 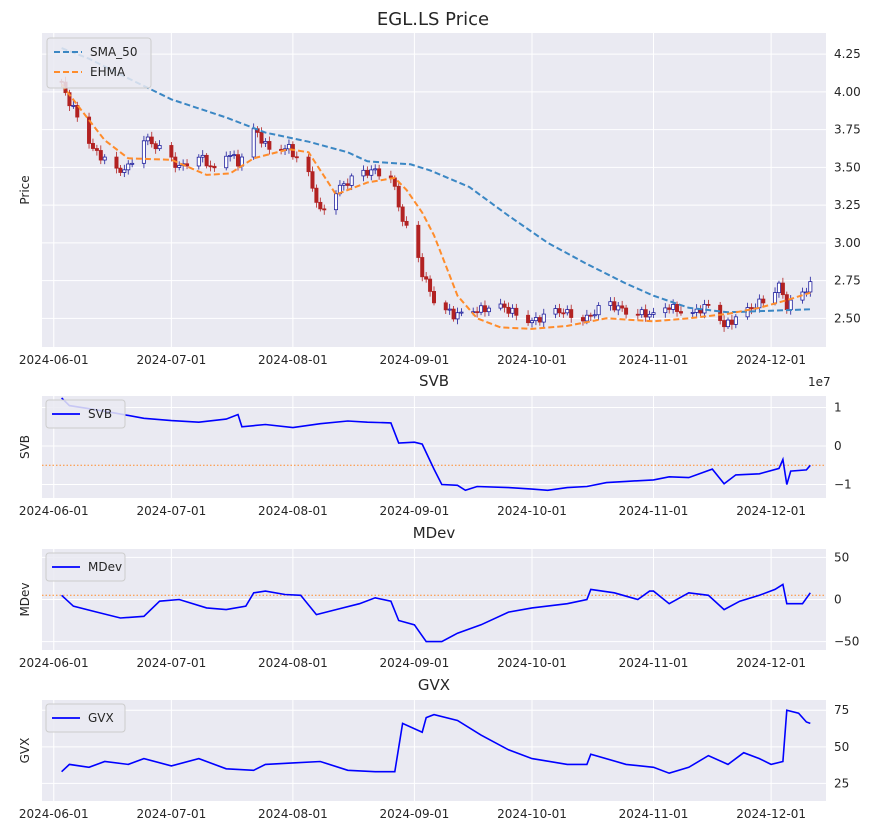 What do you see at coordinates (25, 599) in the screenshot?
I see `y-axis-label: MDev` at bounding box center [25, 599].